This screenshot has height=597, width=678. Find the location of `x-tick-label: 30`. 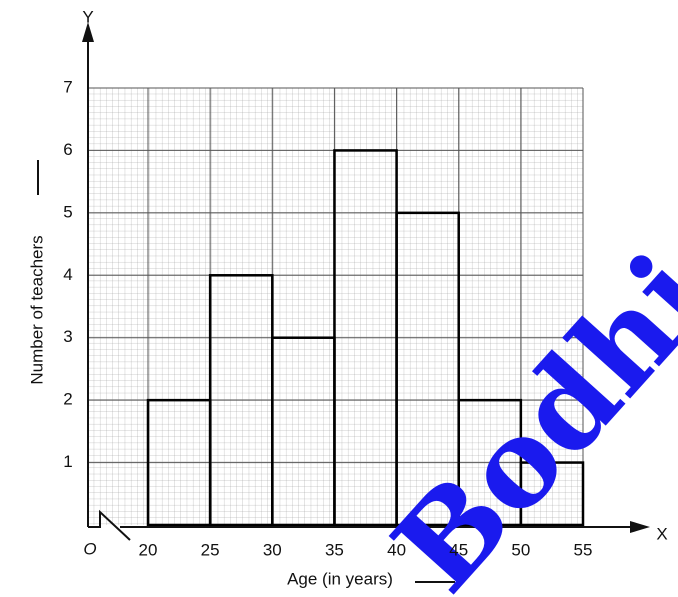

x-tick-label: 30 is located at coordinates (272, 549).